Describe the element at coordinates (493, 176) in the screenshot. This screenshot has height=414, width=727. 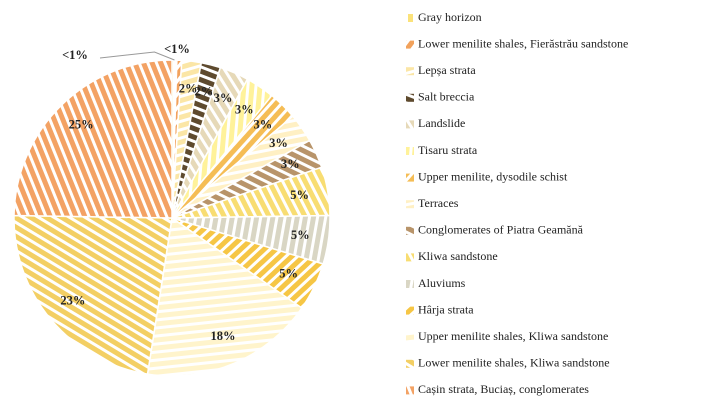
I see `legend-label: Upper menilite, dysodile schist` at that location.